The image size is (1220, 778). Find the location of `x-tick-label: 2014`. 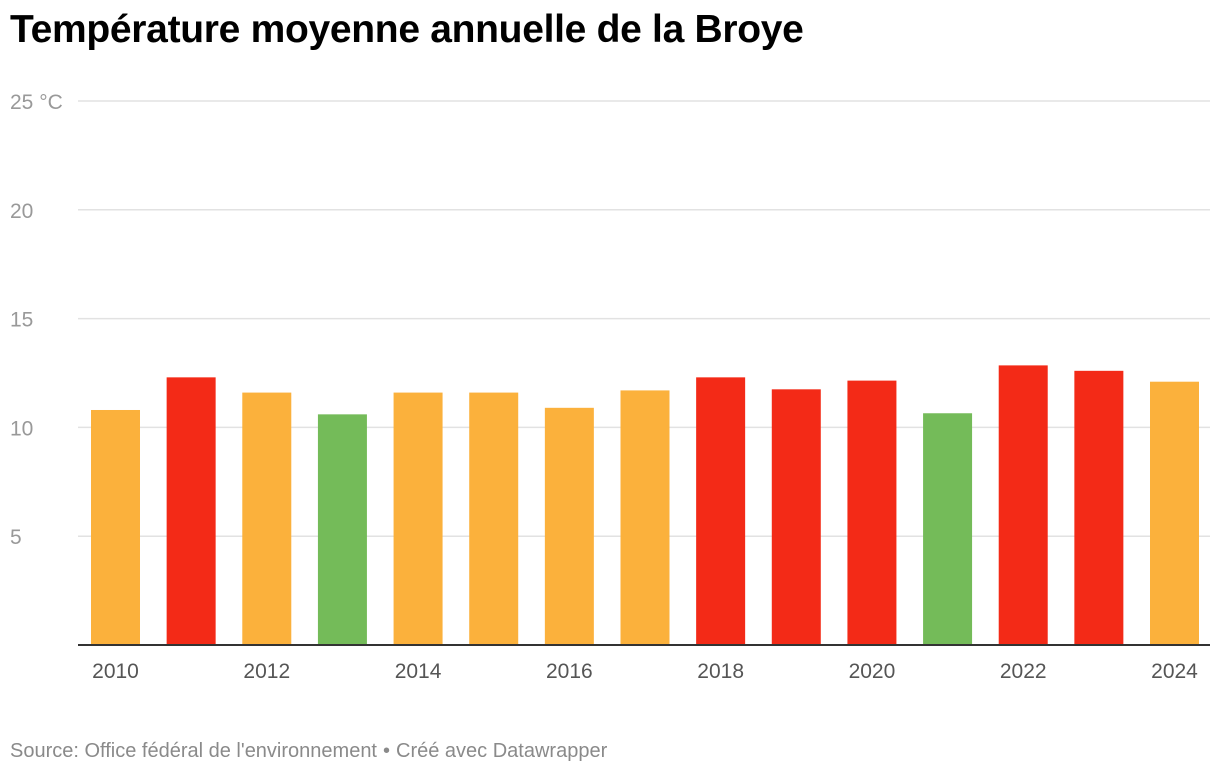

x-tick-label: 2014 is located at coordinates (418, 671).